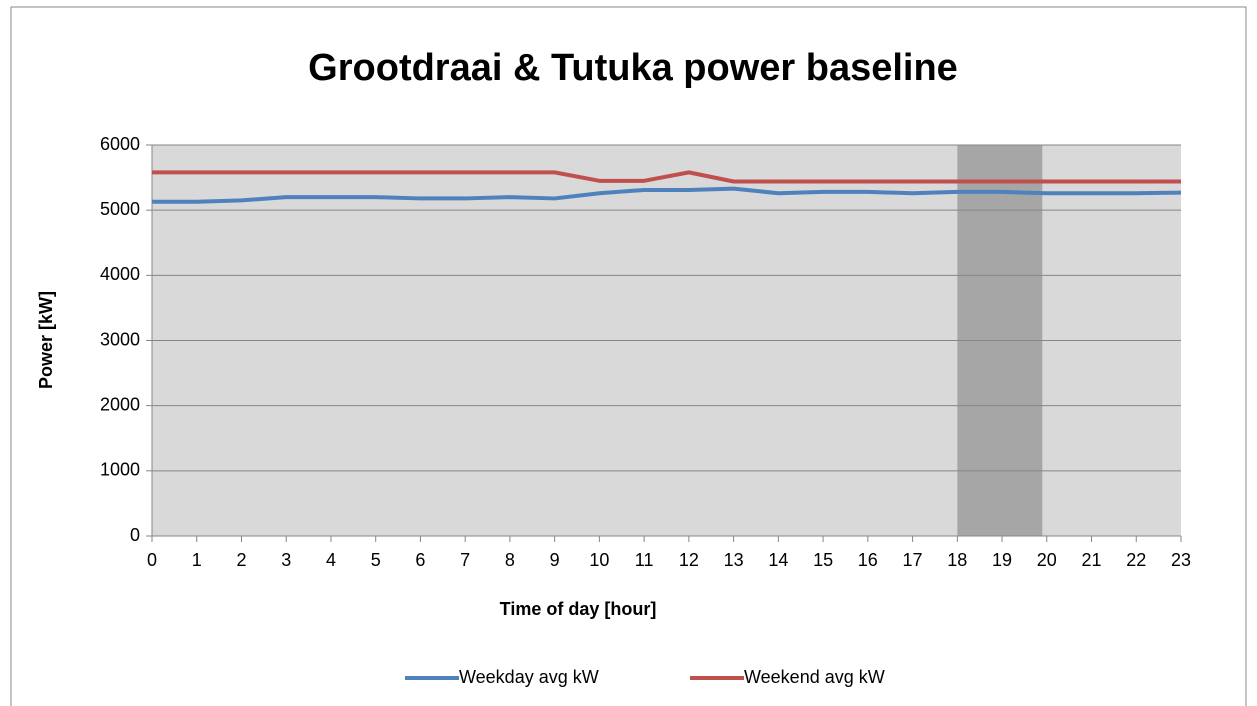  Describe the element at coordinates (814, 677) in the screenshot. I see `legend-label: Weekend avg kW` at that location.